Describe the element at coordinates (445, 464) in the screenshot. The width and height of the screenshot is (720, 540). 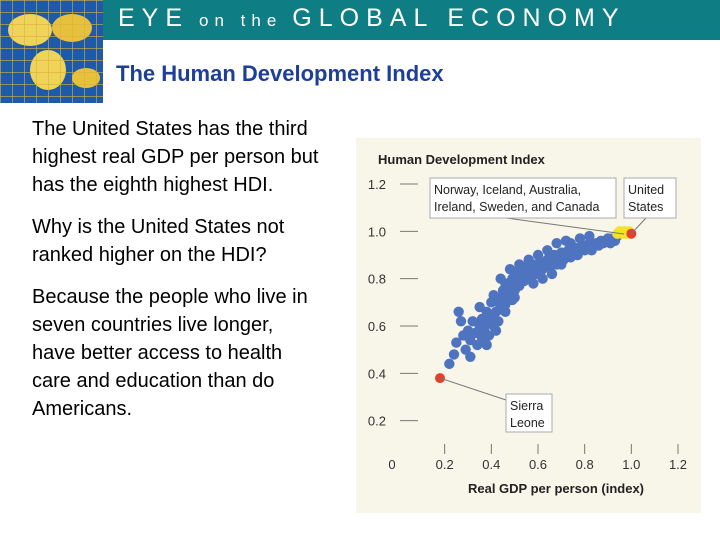
I see `x-tick-label: 0.2` at that location.